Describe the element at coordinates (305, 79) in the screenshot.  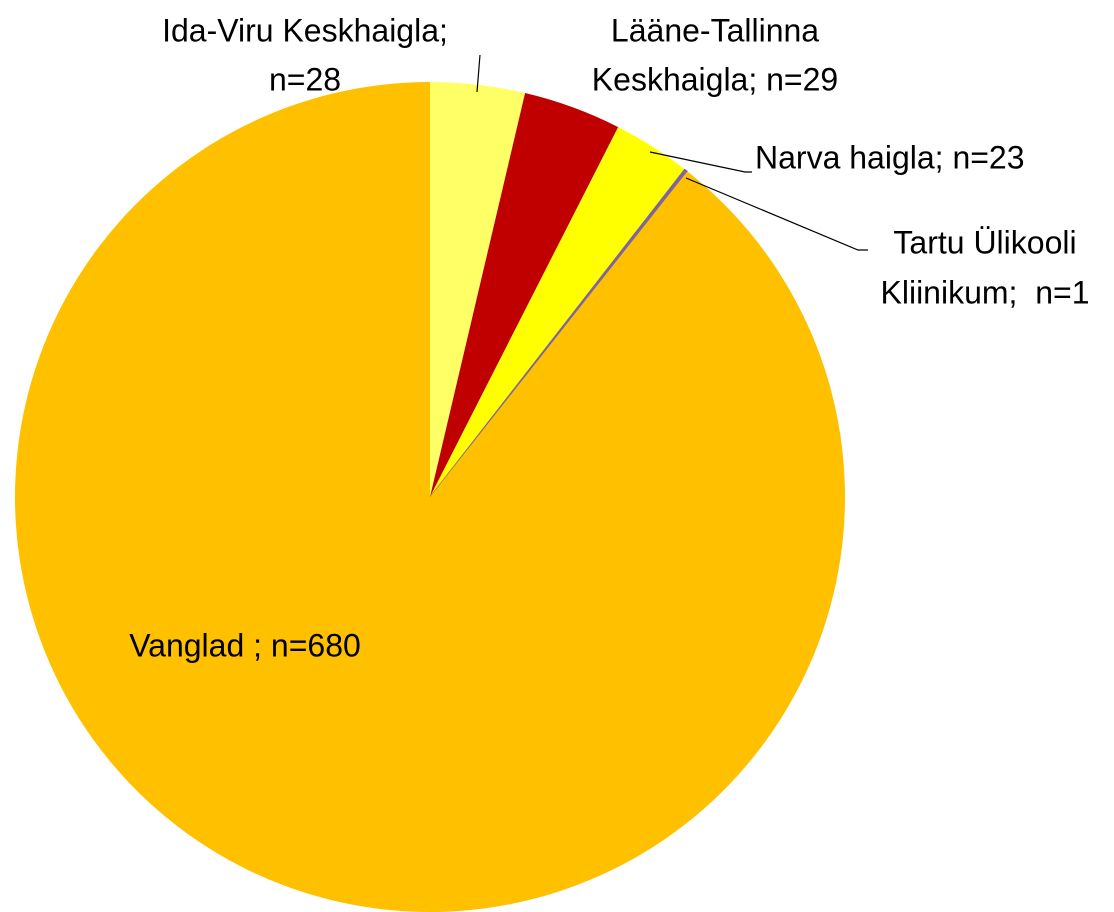
I see `slice-label: n=28` at that location.